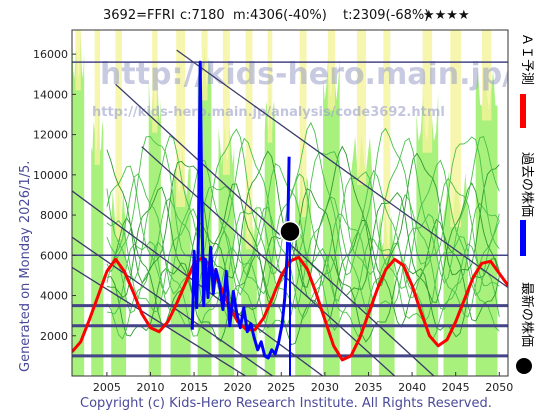 The width and height of the screenshot is (560, 420). What do you see at coordinates (523, 111) in the screenshot?
I see `legend-ai-swatch` at bounding box center [523, 111].